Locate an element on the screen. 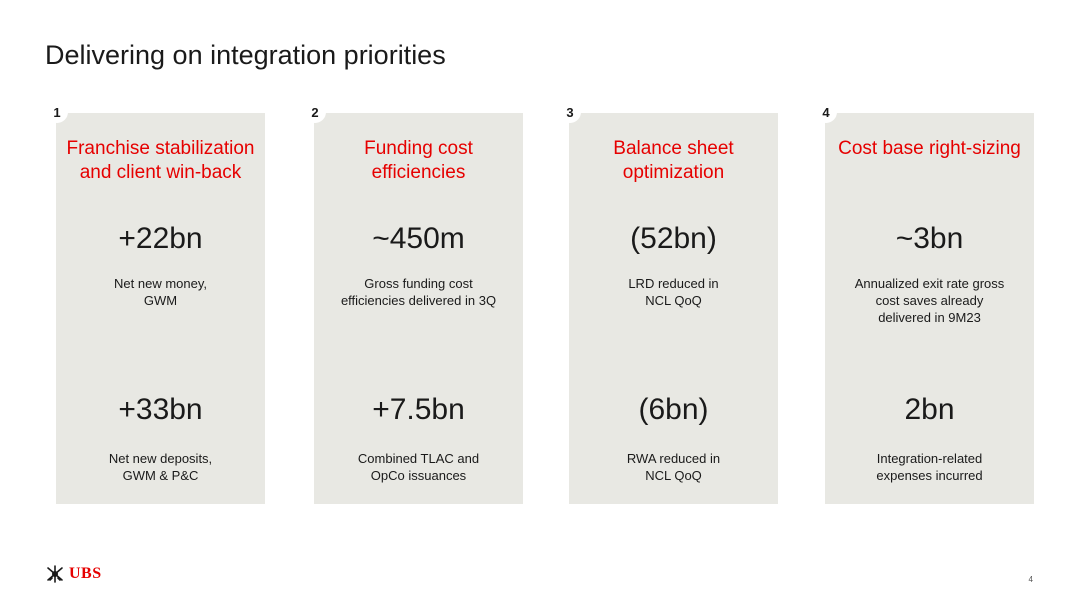 The width and height of the screenshot is (1080, 608). metric-secondary: 2bn is located at coordinates (929, 409).